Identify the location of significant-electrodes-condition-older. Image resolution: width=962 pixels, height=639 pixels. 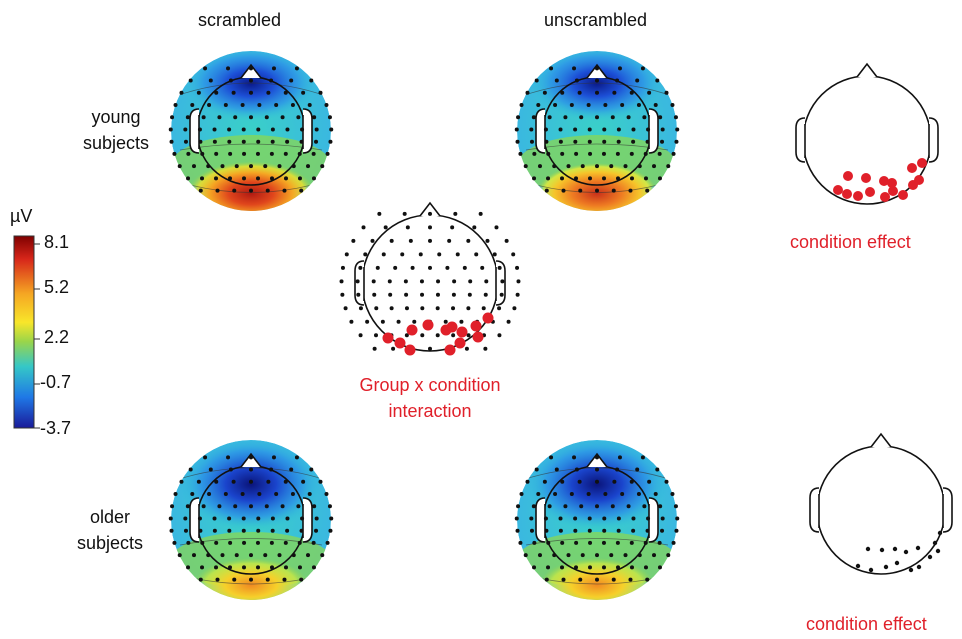
(899, 551).